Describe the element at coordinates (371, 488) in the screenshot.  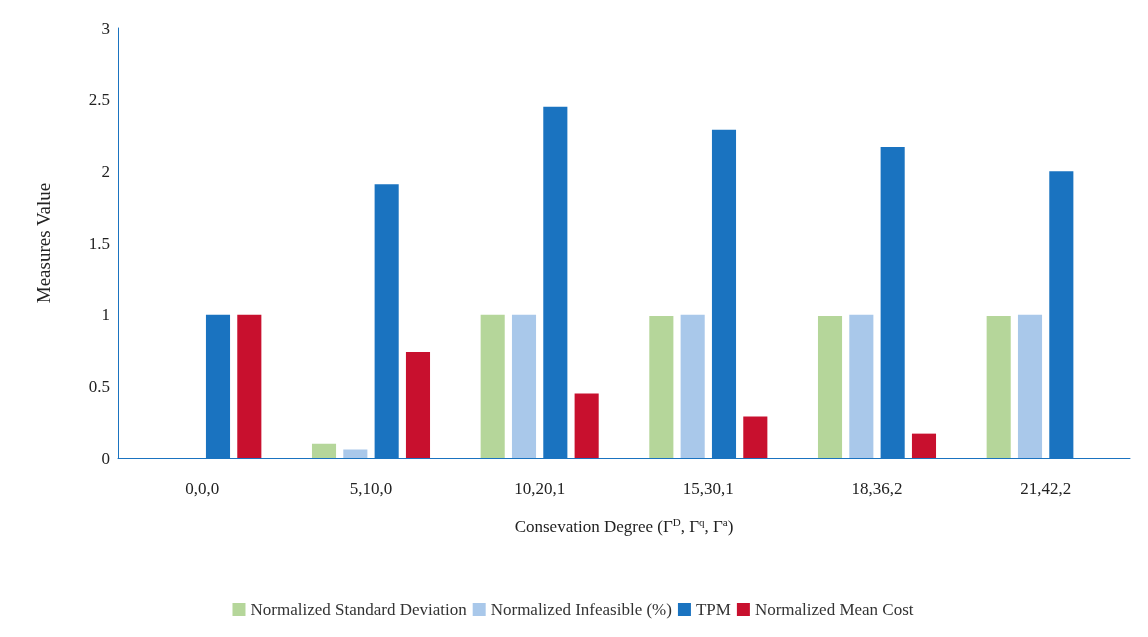
I see `x-tick-label: 5,10,0` at that location.